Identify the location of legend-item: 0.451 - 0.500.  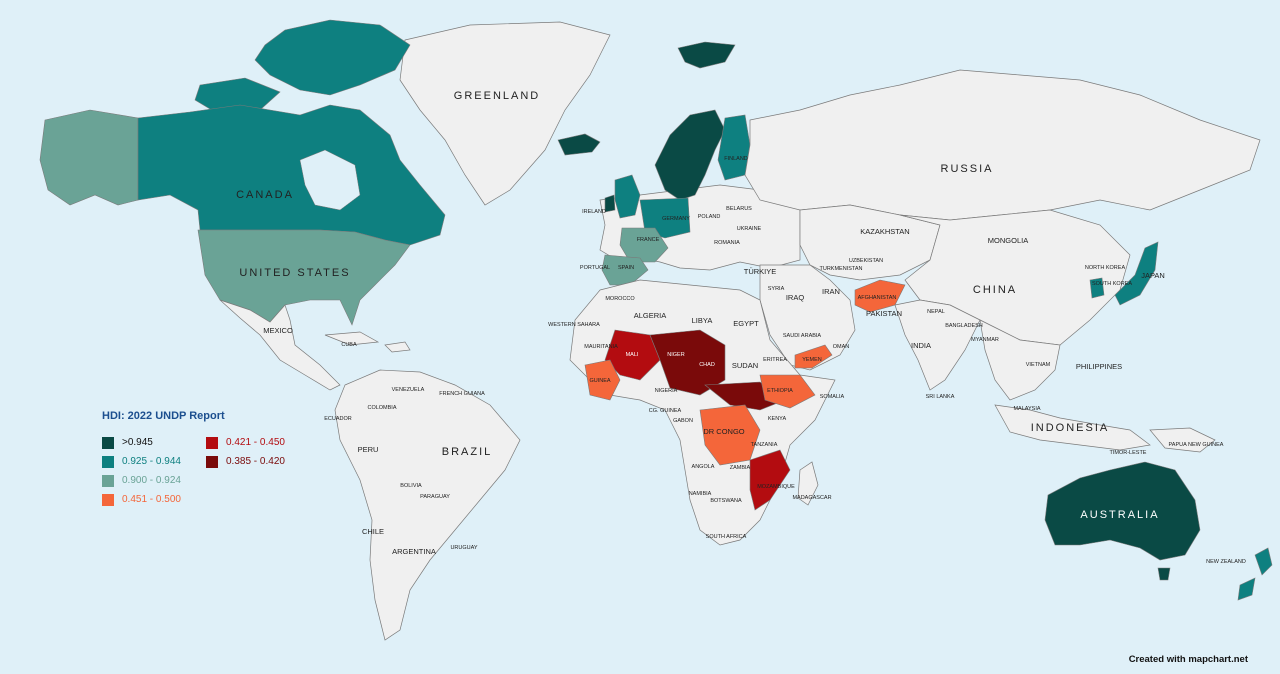
(154, 499).